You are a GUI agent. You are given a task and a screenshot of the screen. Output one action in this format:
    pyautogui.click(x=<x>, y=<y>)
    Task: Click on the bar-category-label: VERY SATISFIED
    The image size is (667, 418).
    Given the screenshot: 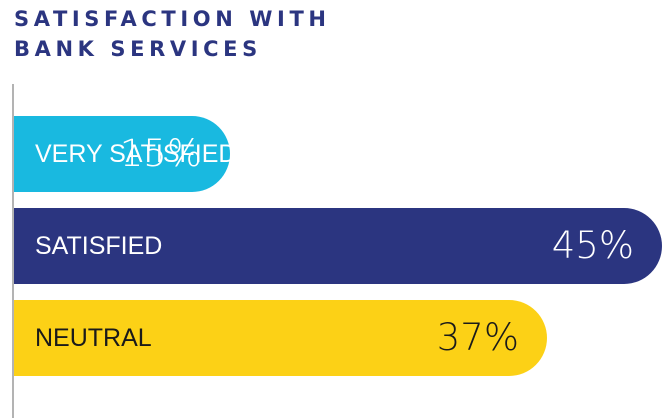 What is the action you would take?
    pyautogui.click(x=136, y=154)
    